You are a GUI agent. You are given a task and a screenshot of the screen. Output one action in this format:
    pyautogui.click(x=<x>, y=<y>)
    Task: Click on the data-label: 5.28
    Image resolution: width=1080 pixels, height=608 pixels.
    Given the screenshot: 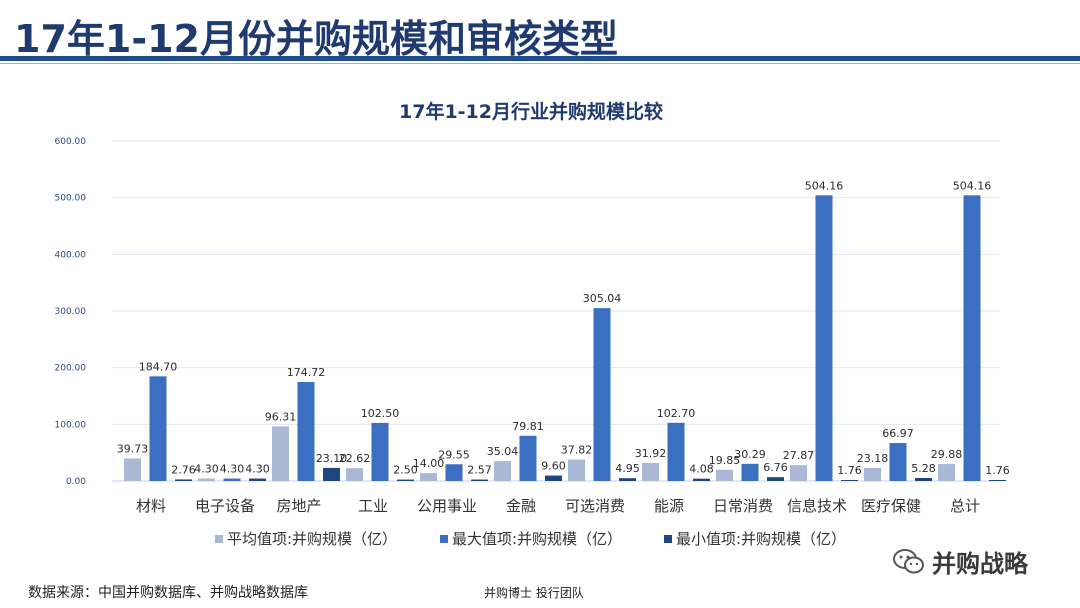 What is the action you would take?
    pyautogui.click(x=923, y=468)
    